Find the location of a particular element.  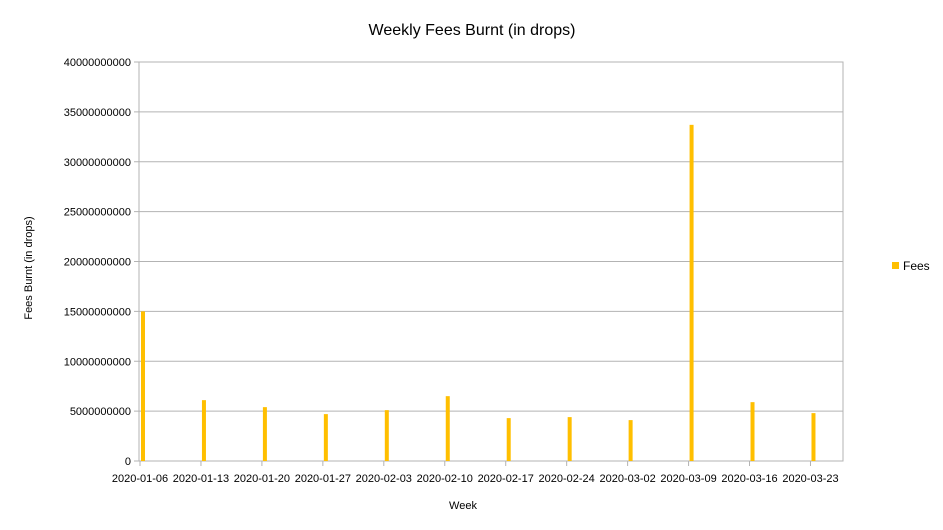

y-tick-label: 5000000000 is located at coordinates (100, 412).